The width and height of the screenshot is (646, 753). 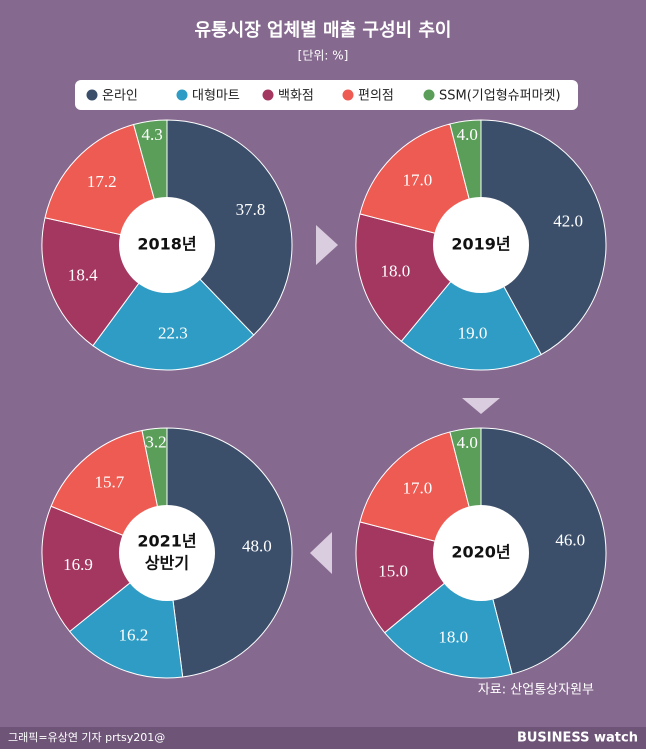 I want to click on value-label: 18.4, so click(x=83, y=274).